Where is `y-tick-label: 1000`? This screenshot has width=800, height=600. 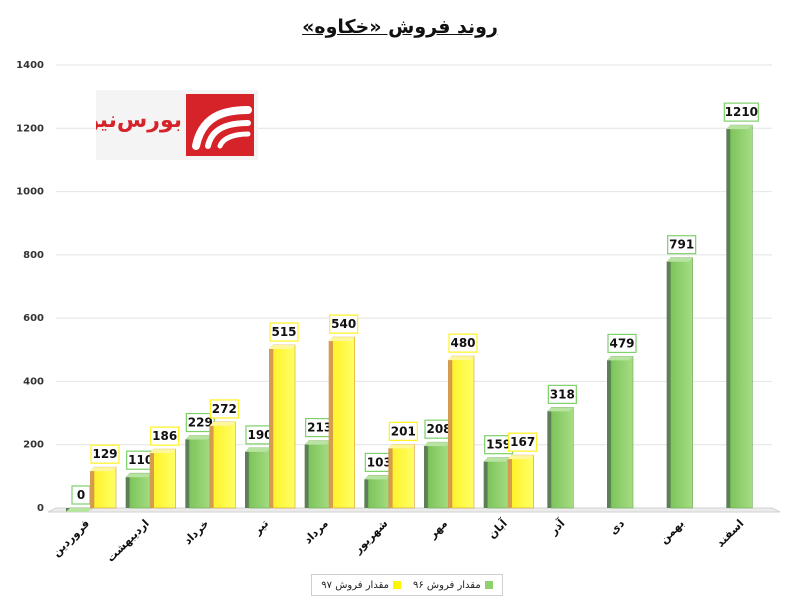 y-tick-label: 1000 is located at coordinates (30, 192).